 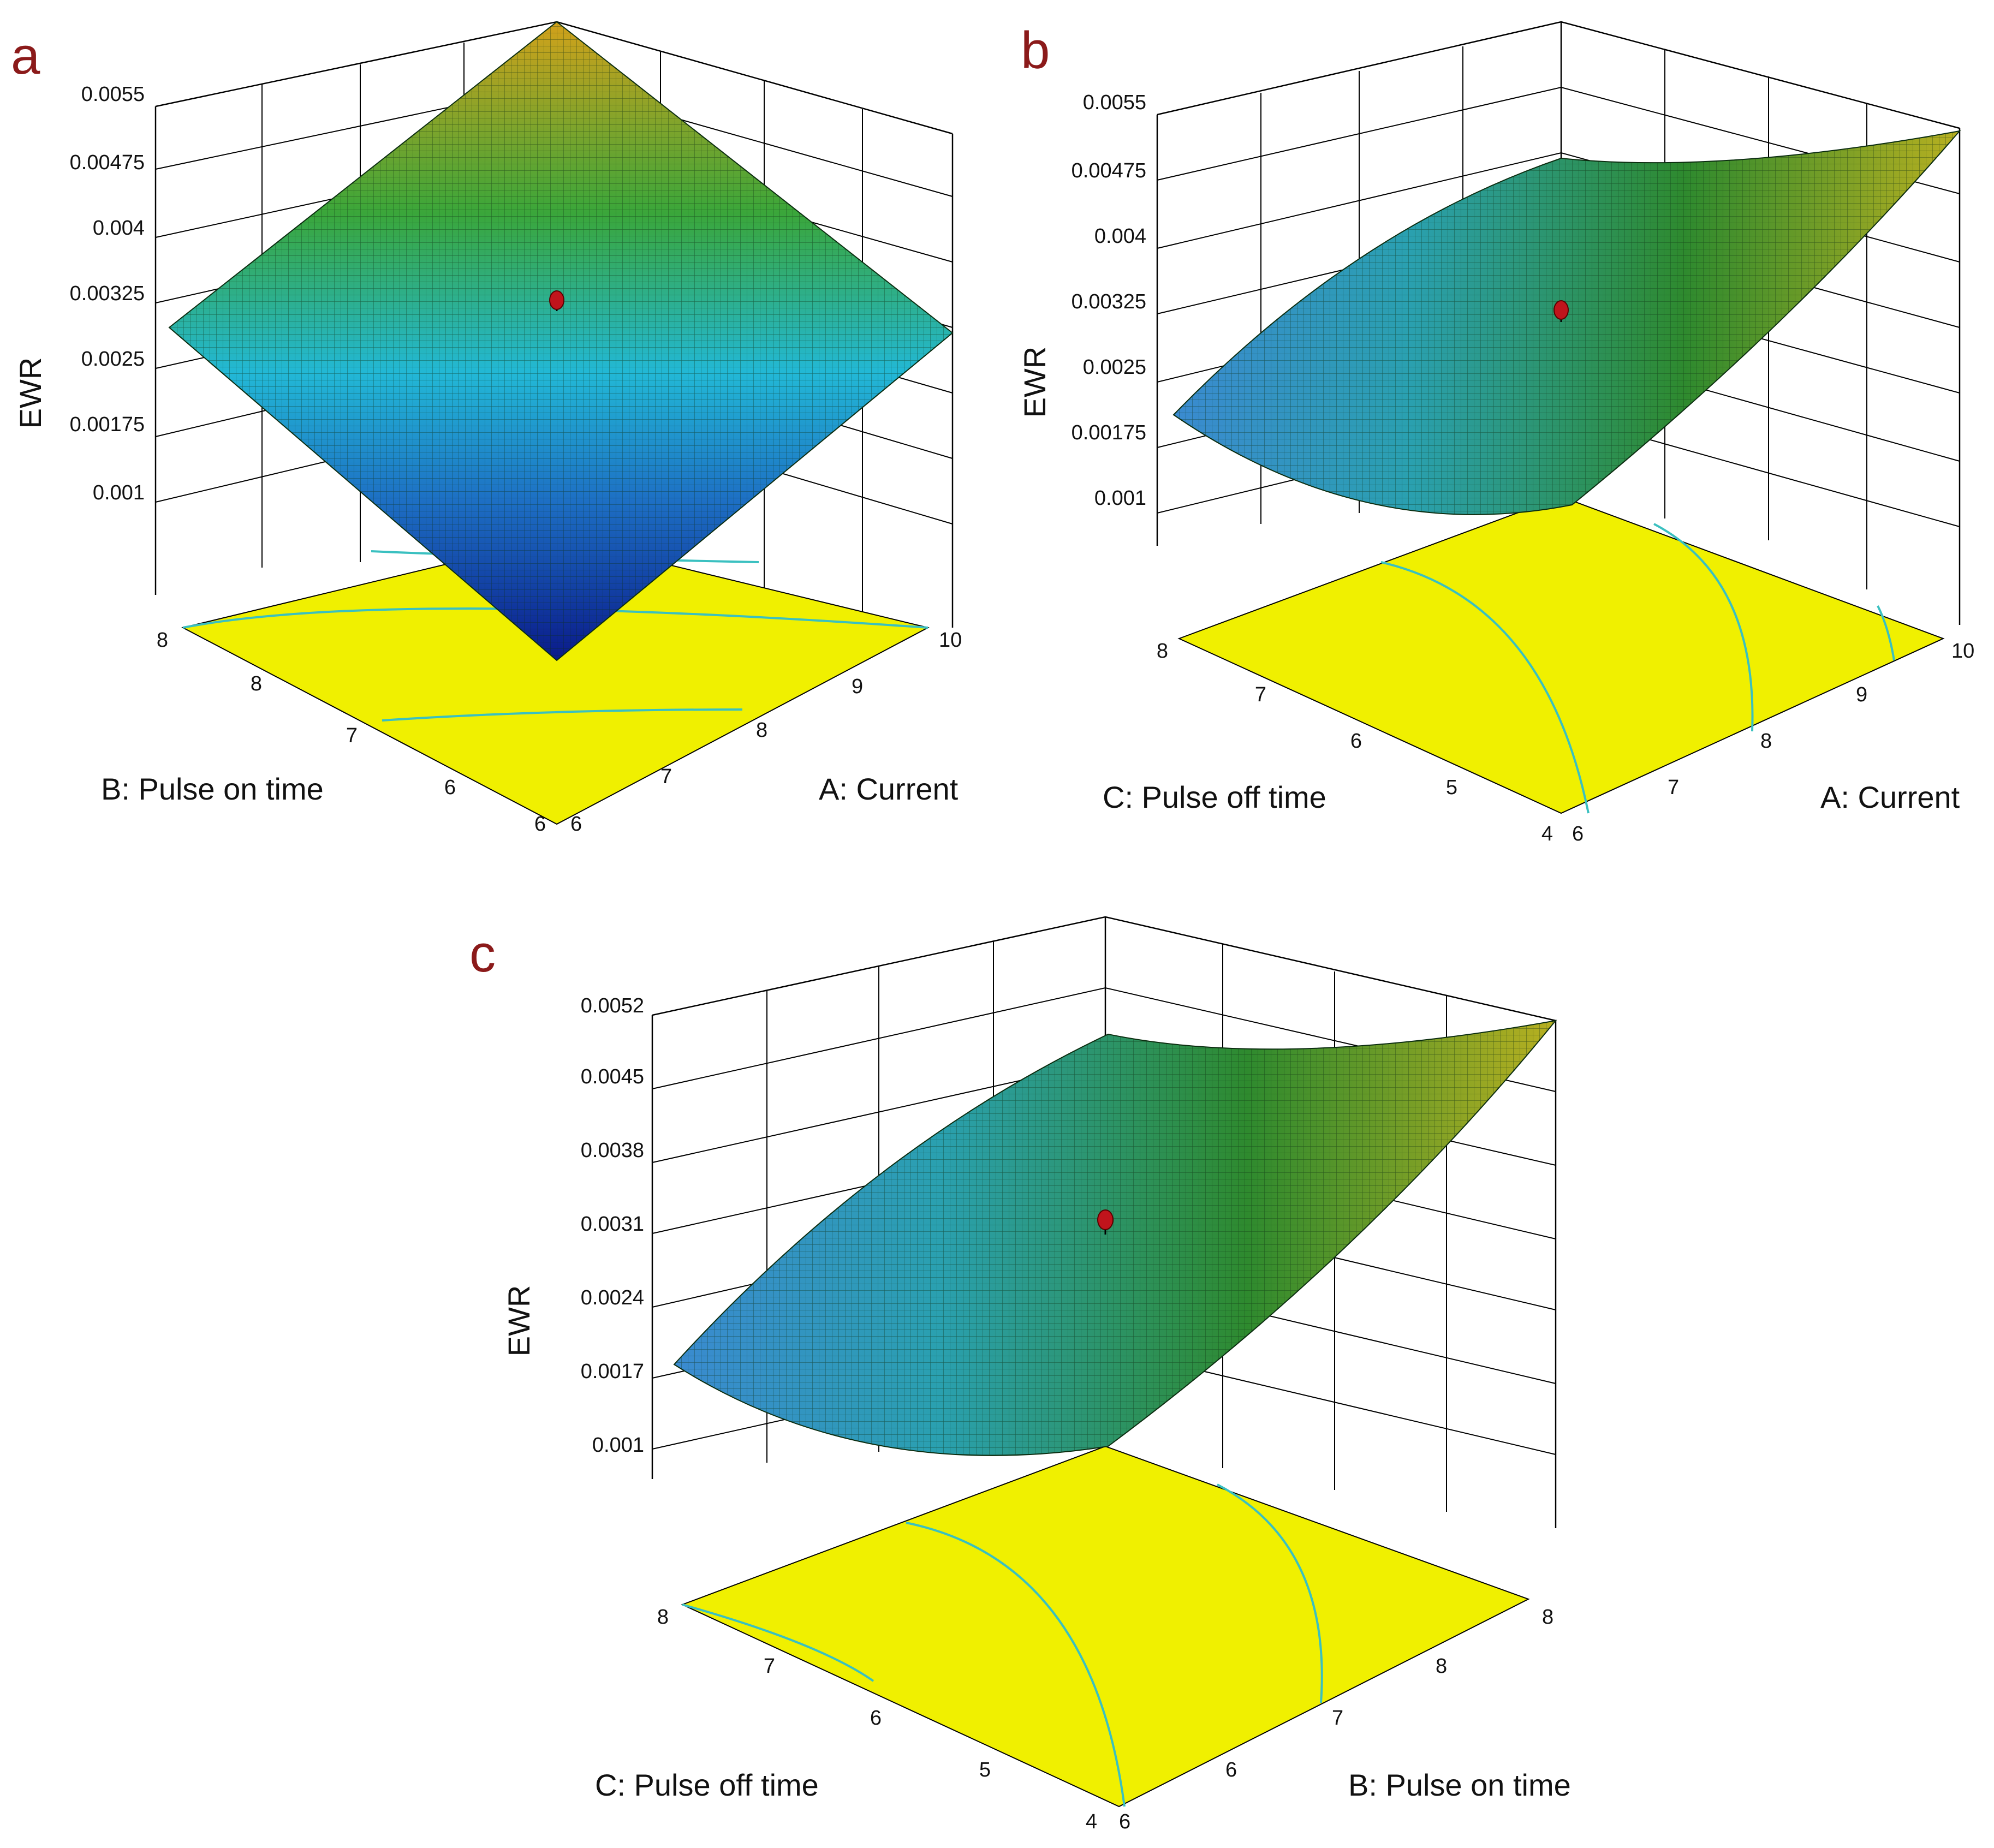 What do you see at coordinates (1114, 102) in the screenshot?
I see `tick-label: 0.0055` at bounding box center [1114, 102].